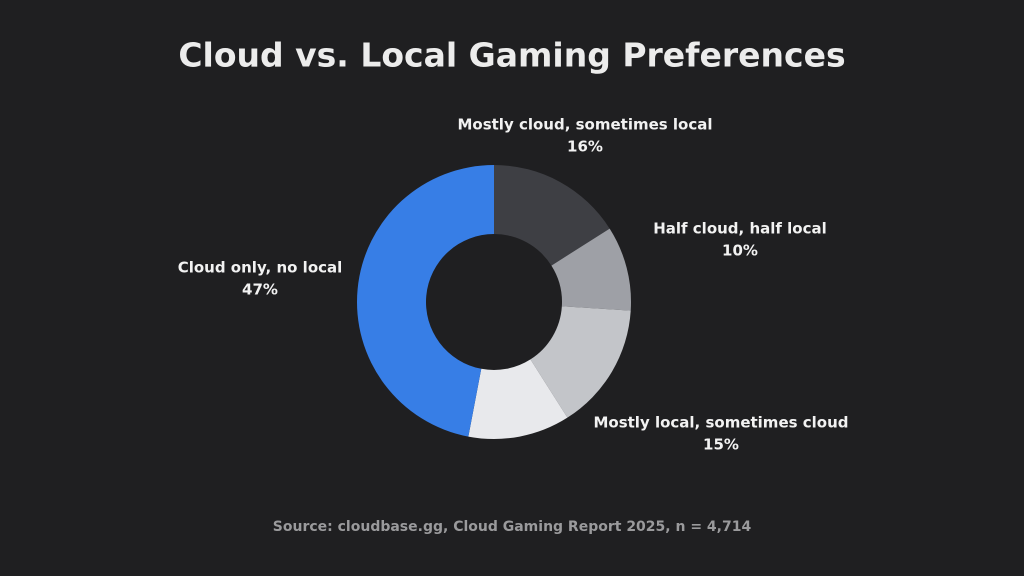 Image resolution: width=1024 pixels, height=576 pixels. What do you see at coordinates (720, 423) in the screenshot?
I see `segment-label: Mostly local, sometimes cloud` at bounding box center [720, 423].